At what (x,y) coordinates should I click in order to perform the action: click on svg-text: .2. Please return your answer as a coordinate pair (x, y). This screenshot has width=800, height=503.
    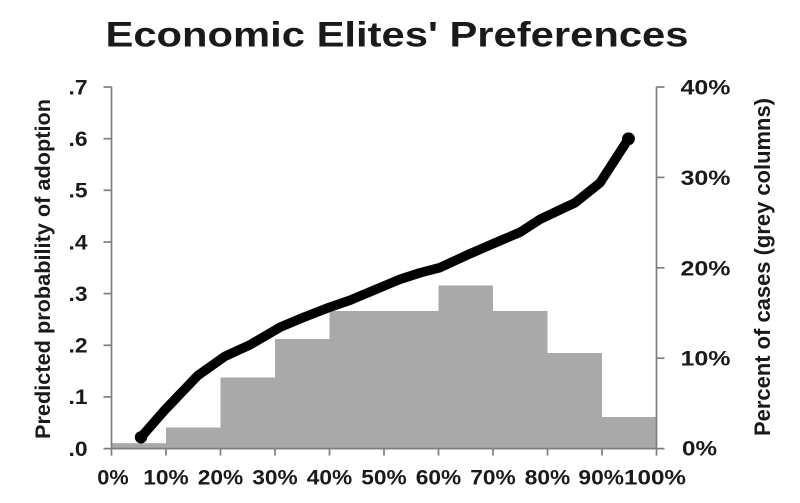
    Looking at the image, I should click on (78, 346).